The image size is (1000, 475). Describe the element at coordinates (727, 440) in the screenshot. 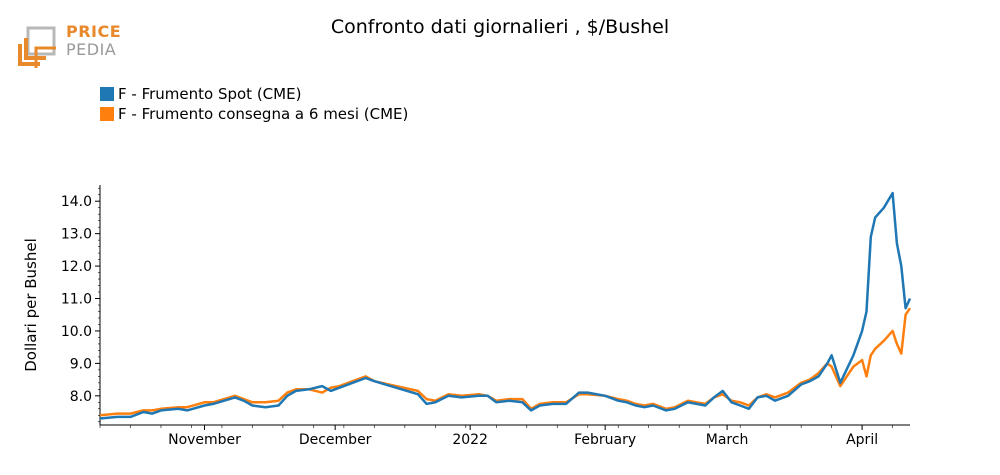

I see `x-tick-label: March` at that location.